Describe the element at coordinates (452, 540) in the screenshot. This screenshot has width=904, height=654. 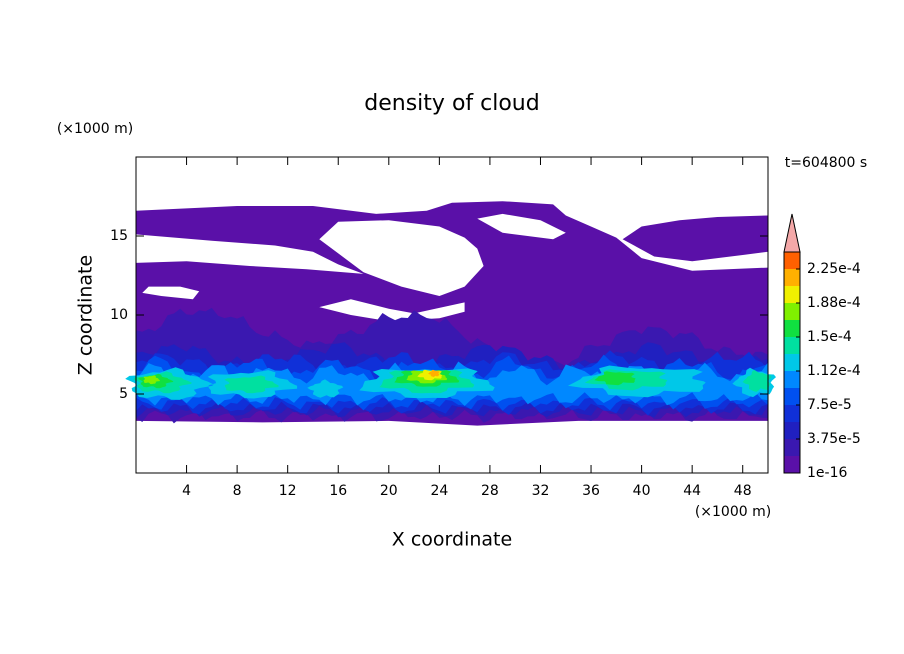
I see `x-axis-label: X coordinate` at that location.